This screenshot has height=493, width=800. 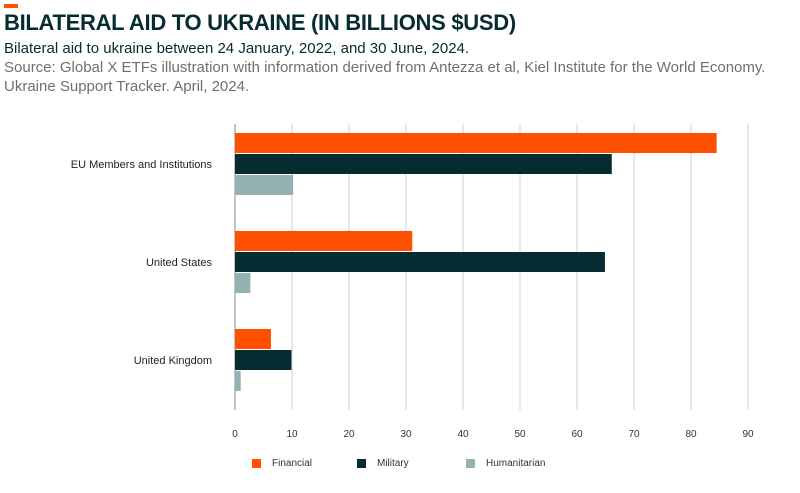 I want to click on x-axis-ticks: 0 10 20 30 40 50 60 70 80 90, so click(x=493, y=434).